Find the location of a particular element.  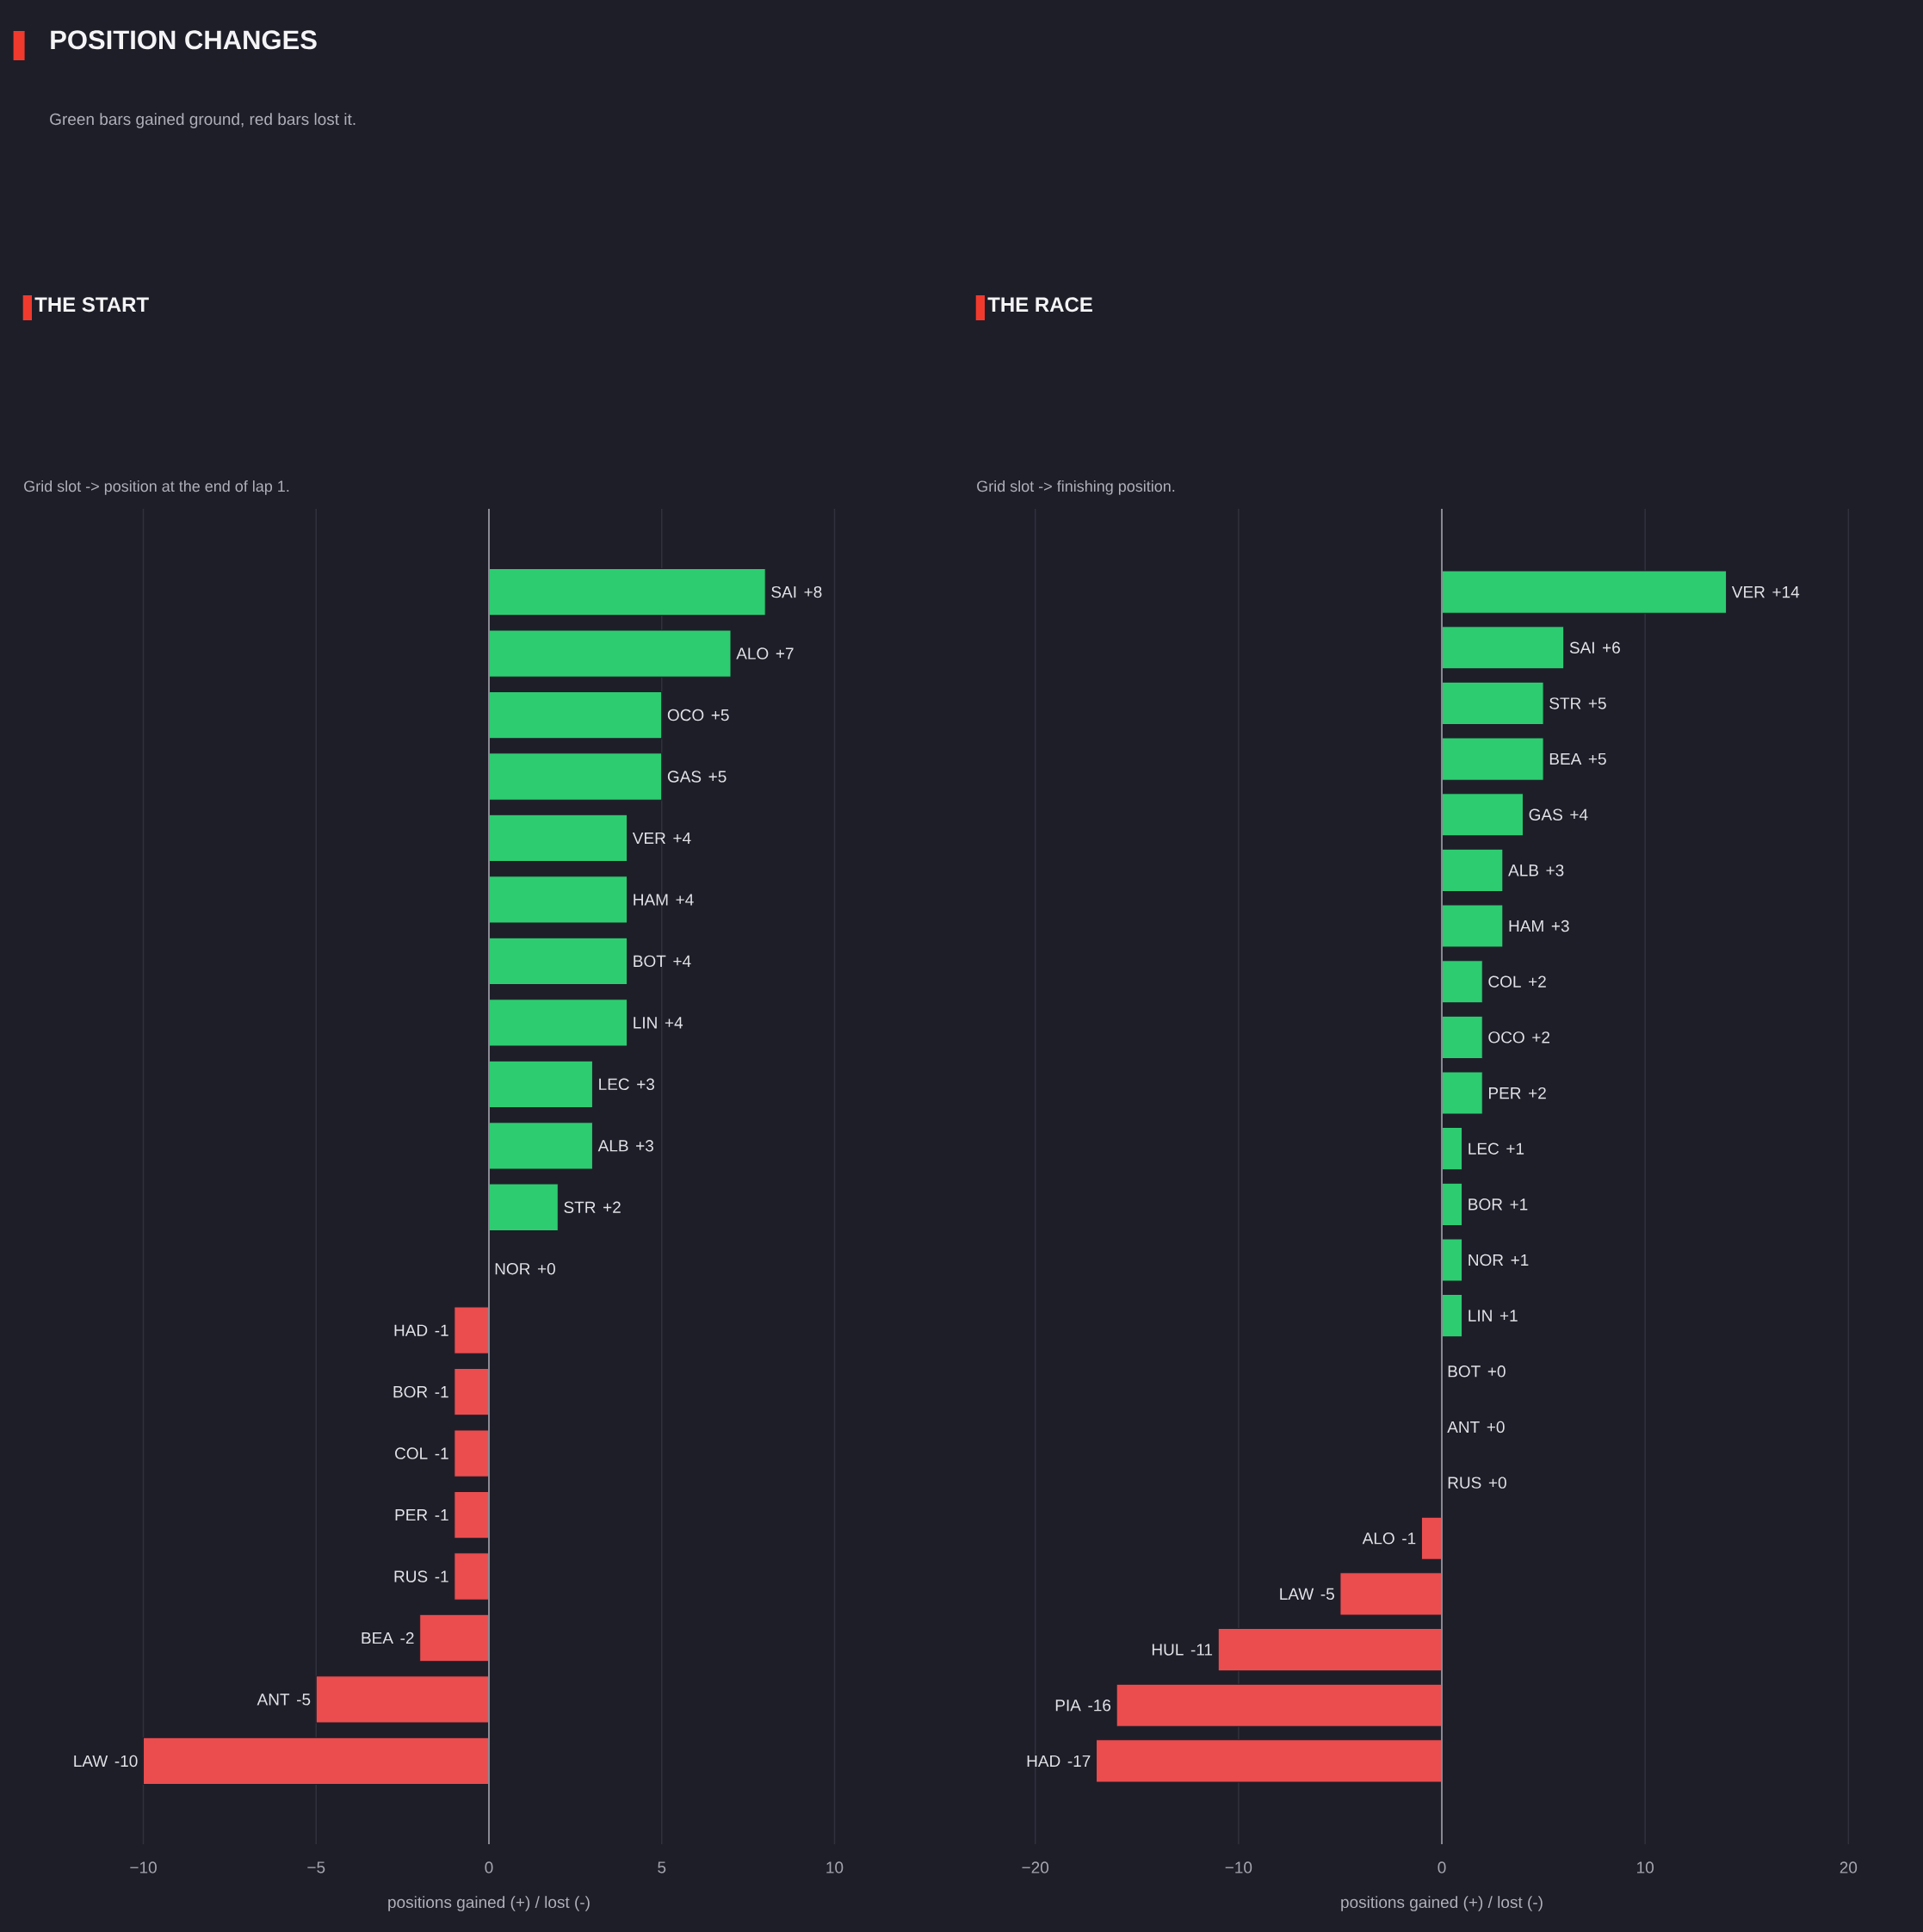

x-tick-label: −10 is located at coordinates (143, 1867).